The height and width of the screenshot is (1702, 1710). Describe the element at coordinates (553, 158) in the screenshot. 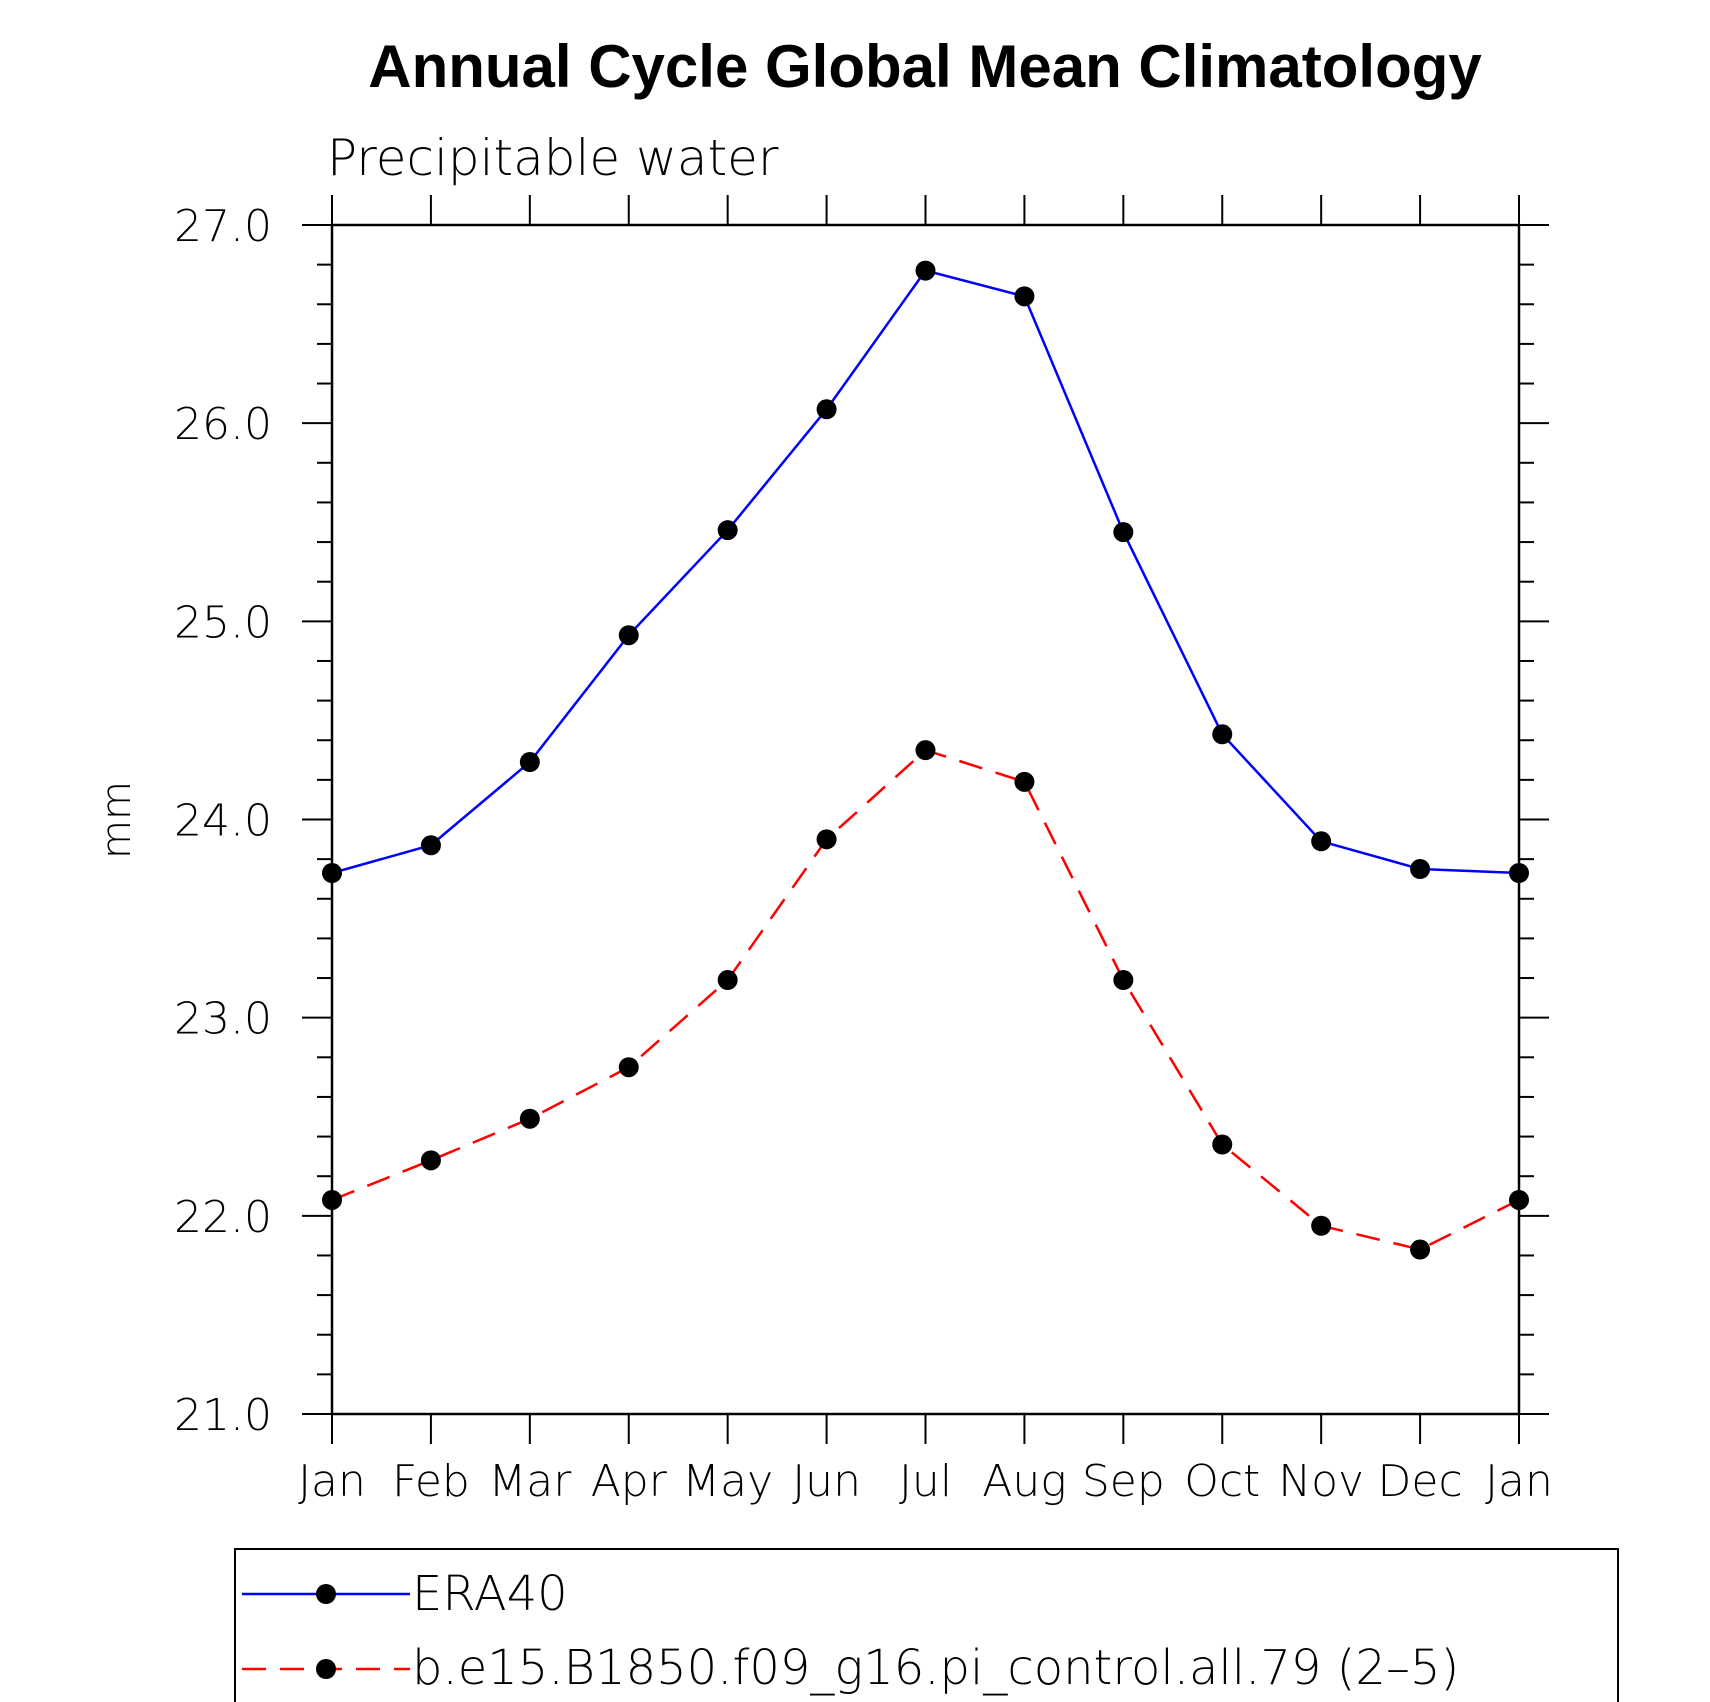

I see `chart-subtitle: Precipitable water` at that location.